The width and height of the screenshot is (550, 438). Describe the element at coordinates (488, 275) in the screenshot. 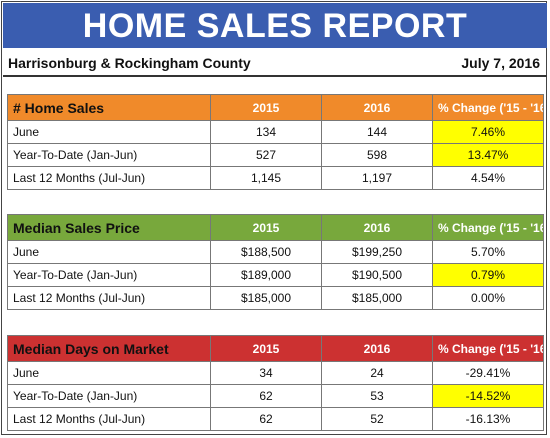

I see `percent-change: 0.79%` at that location.